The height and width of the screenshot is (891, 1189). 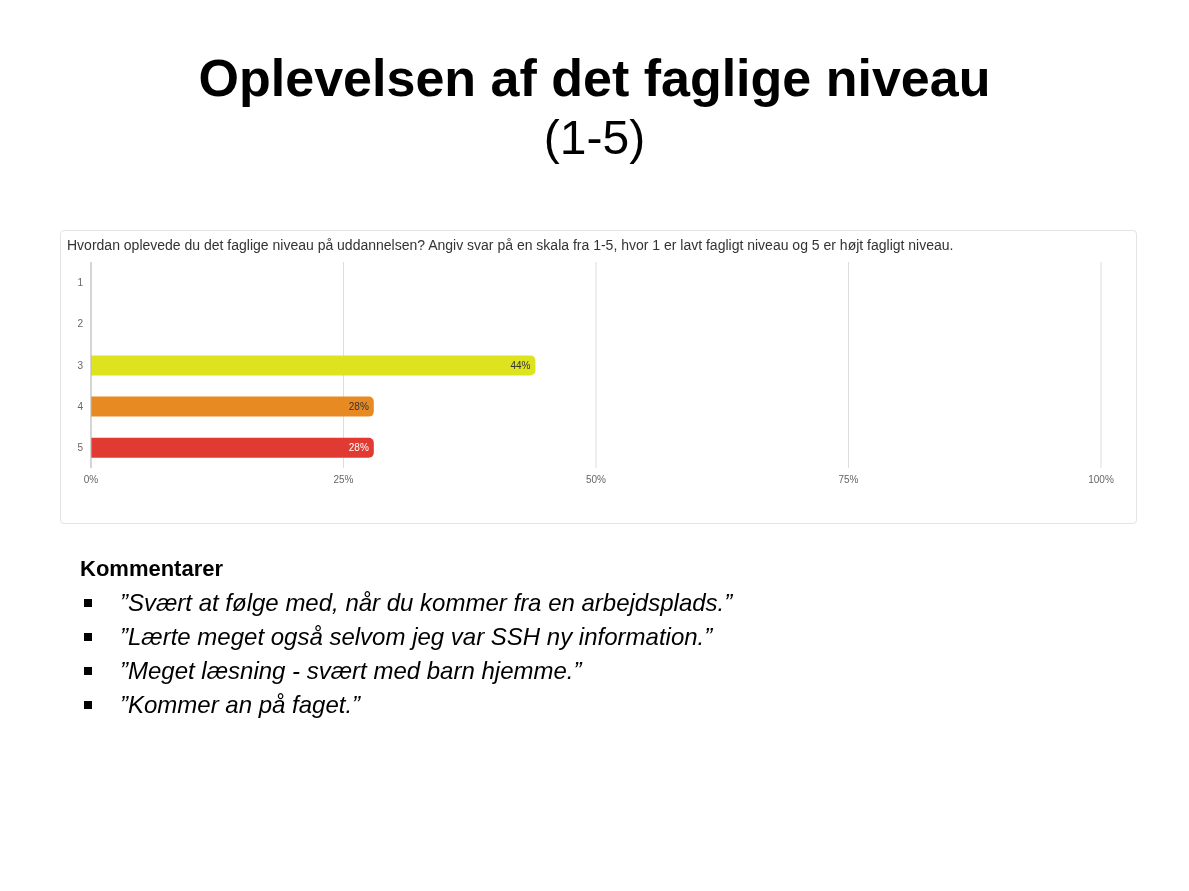 What do you see at coordinates (594, 138) in the screenshot?
I see `chart-subtitle: (1-5)` at bounding box center [594, 138].